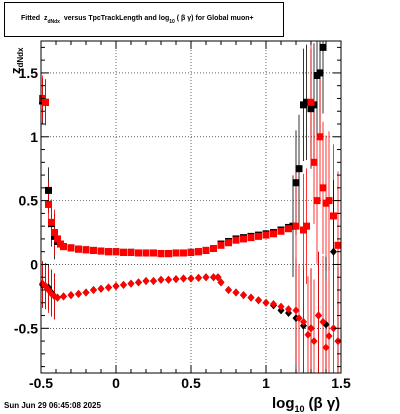 The width and height of the screenshot is (400, 414). Describe the element at coordinates (185, 18) in the screenshot. I see `title-paren: ( β γ)` at that location.